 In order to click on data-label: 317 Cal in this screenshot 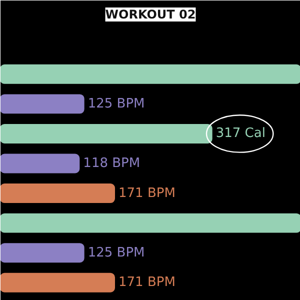, I will do `click(241, 134)`.